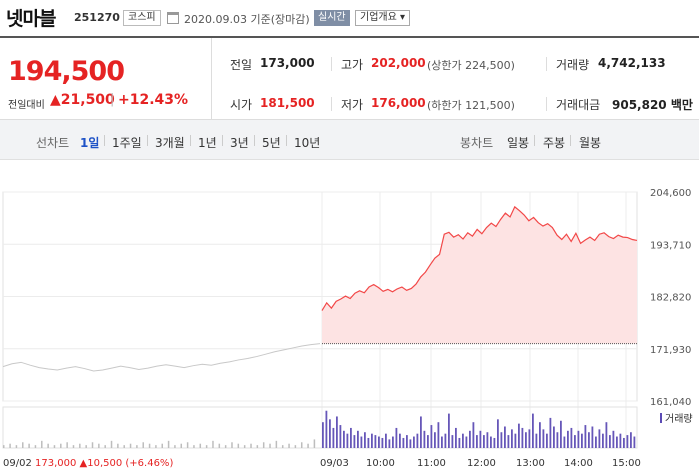 The height and width of the screenshot is (473, 699). I want to click on volume-legend: 거래량, so click(679, 419).